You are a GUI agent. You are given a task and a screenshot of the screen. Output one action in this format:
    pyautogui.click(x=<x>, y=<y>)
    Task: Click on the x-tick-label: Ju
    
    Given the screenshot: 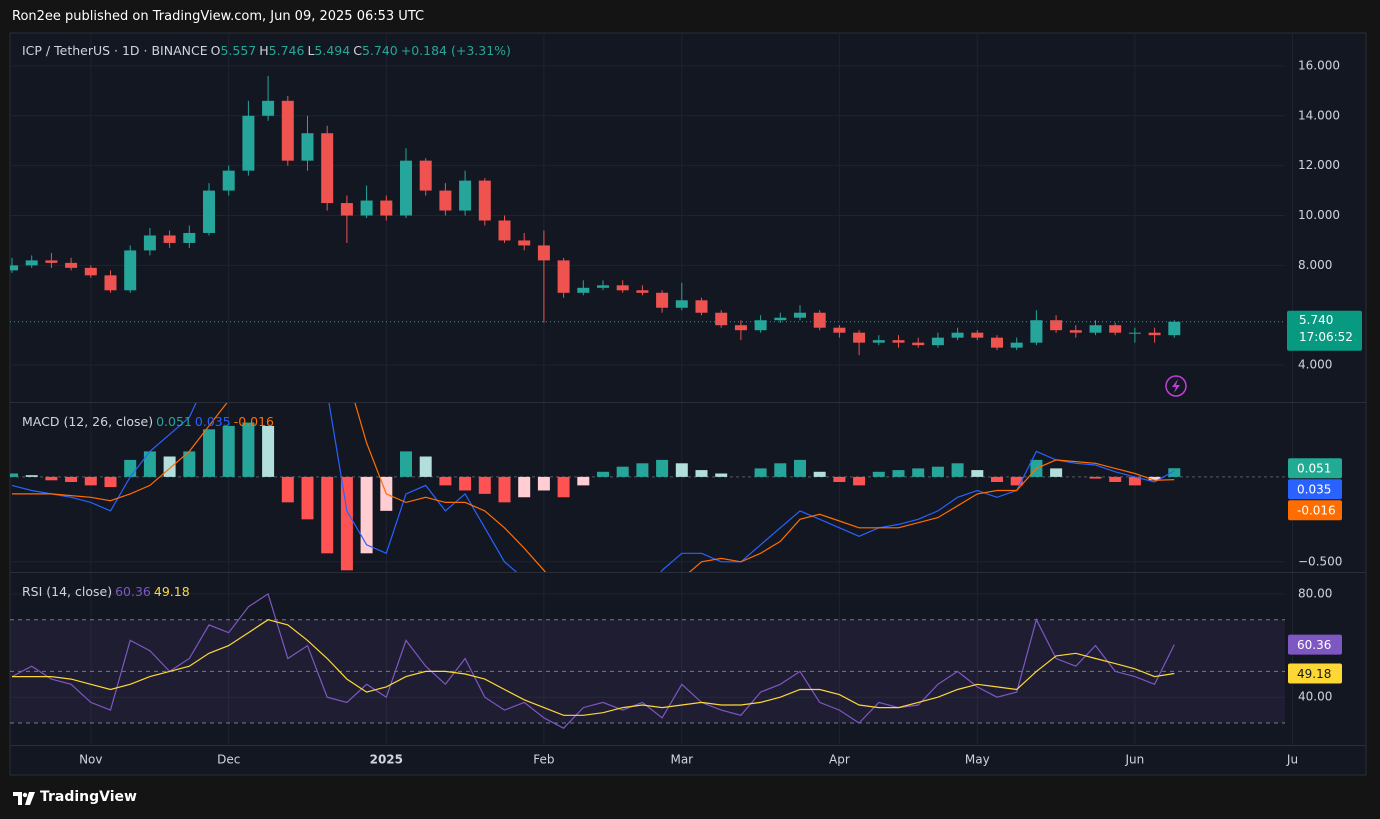 What is the action you would take?
    pyautogui.click(x=1292, y=760)
    